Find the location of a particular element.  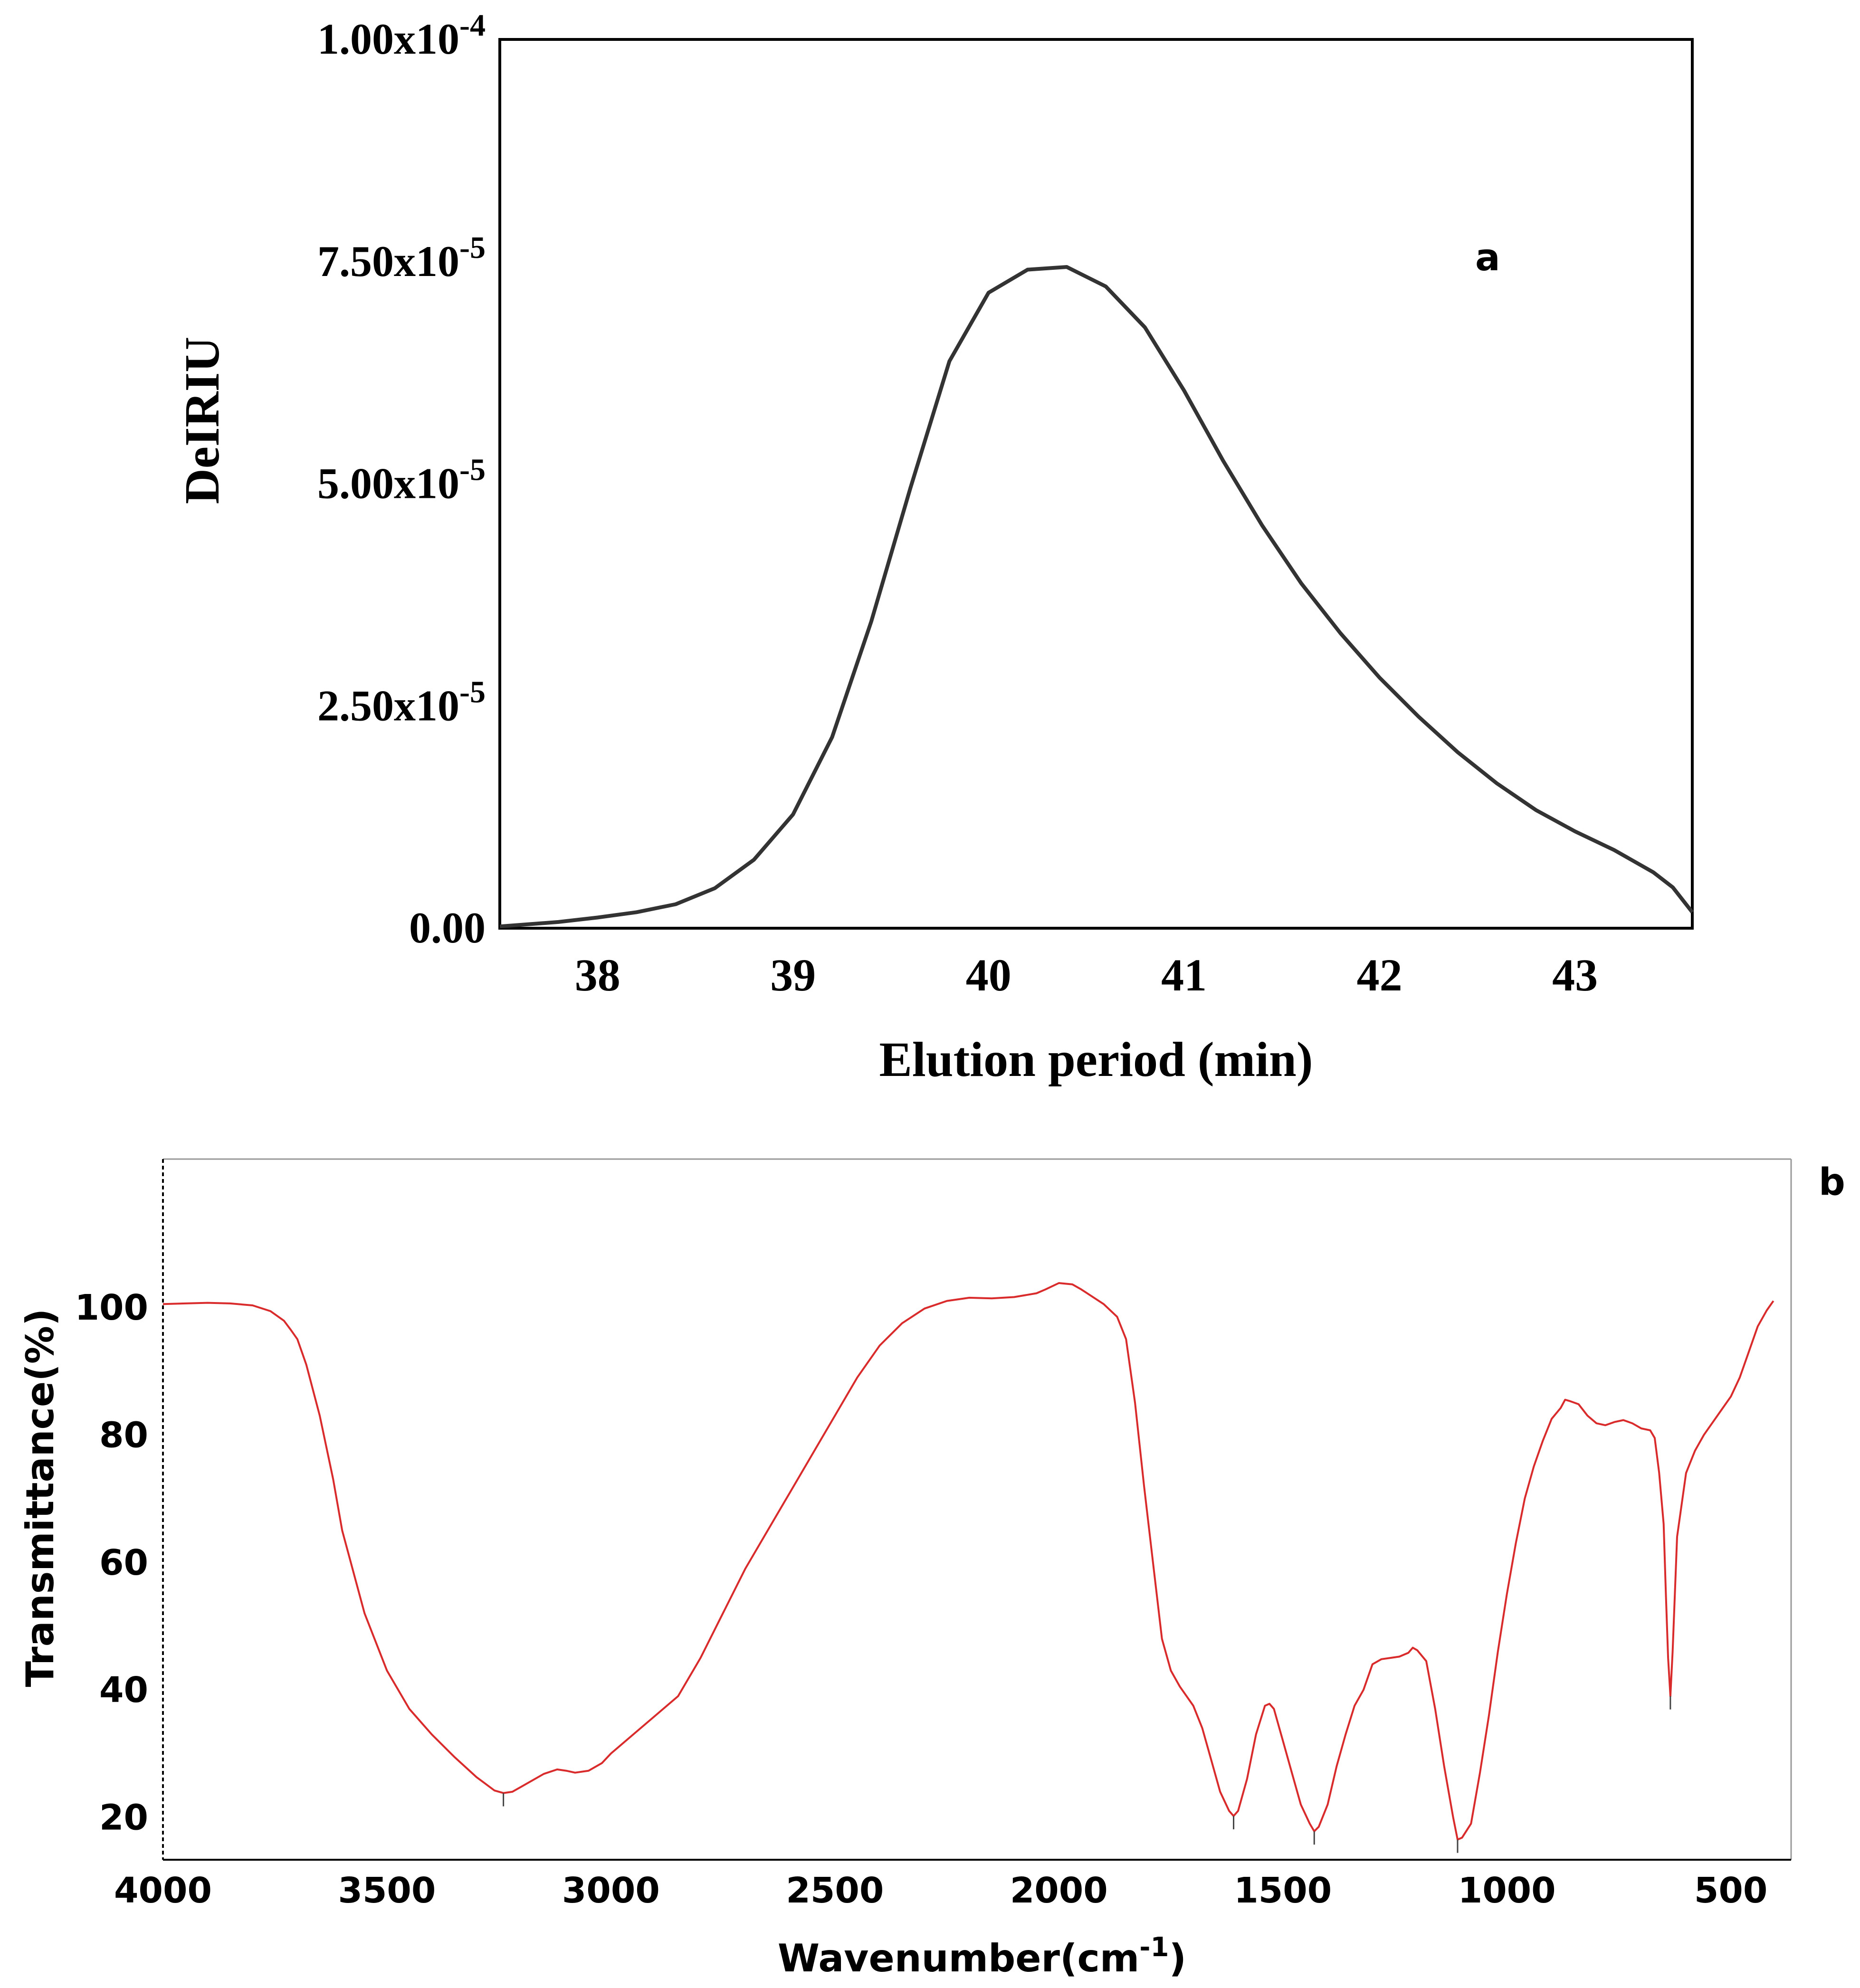

panel-b-y-tick-label: 40 is located at coordinates (123, 1690).